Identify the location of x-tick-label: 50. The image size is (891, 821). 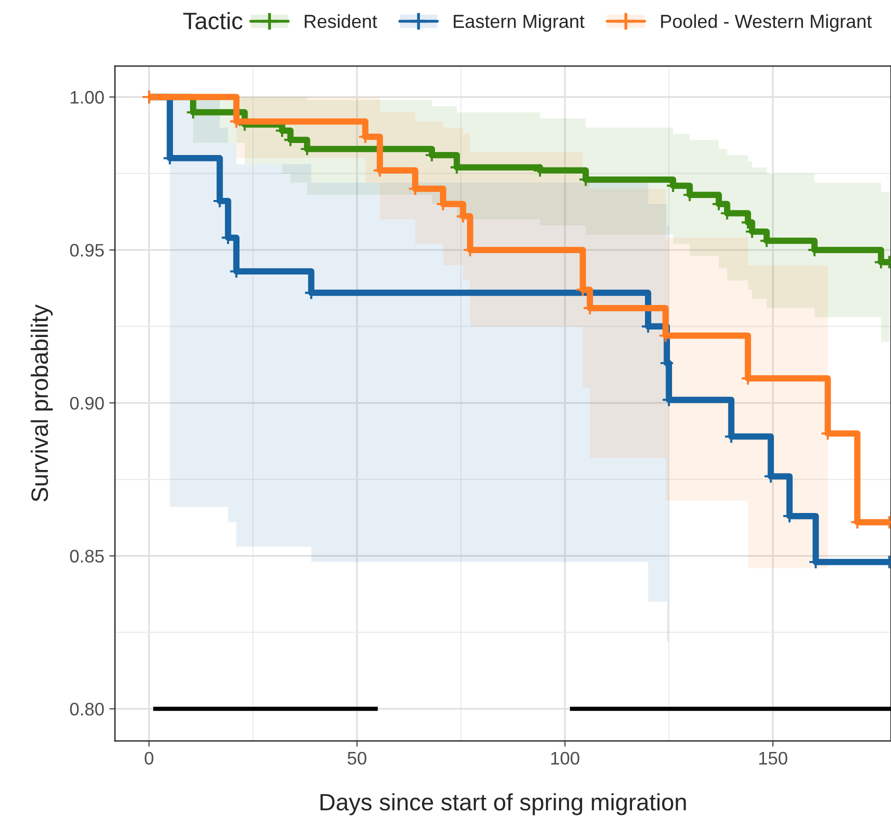
(357, 758).